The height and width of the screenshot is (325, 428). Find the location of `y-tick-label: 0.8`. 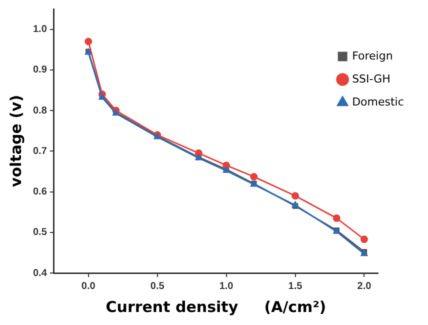

y-tick-label: 0.8 is located at coordinates (40, 110).